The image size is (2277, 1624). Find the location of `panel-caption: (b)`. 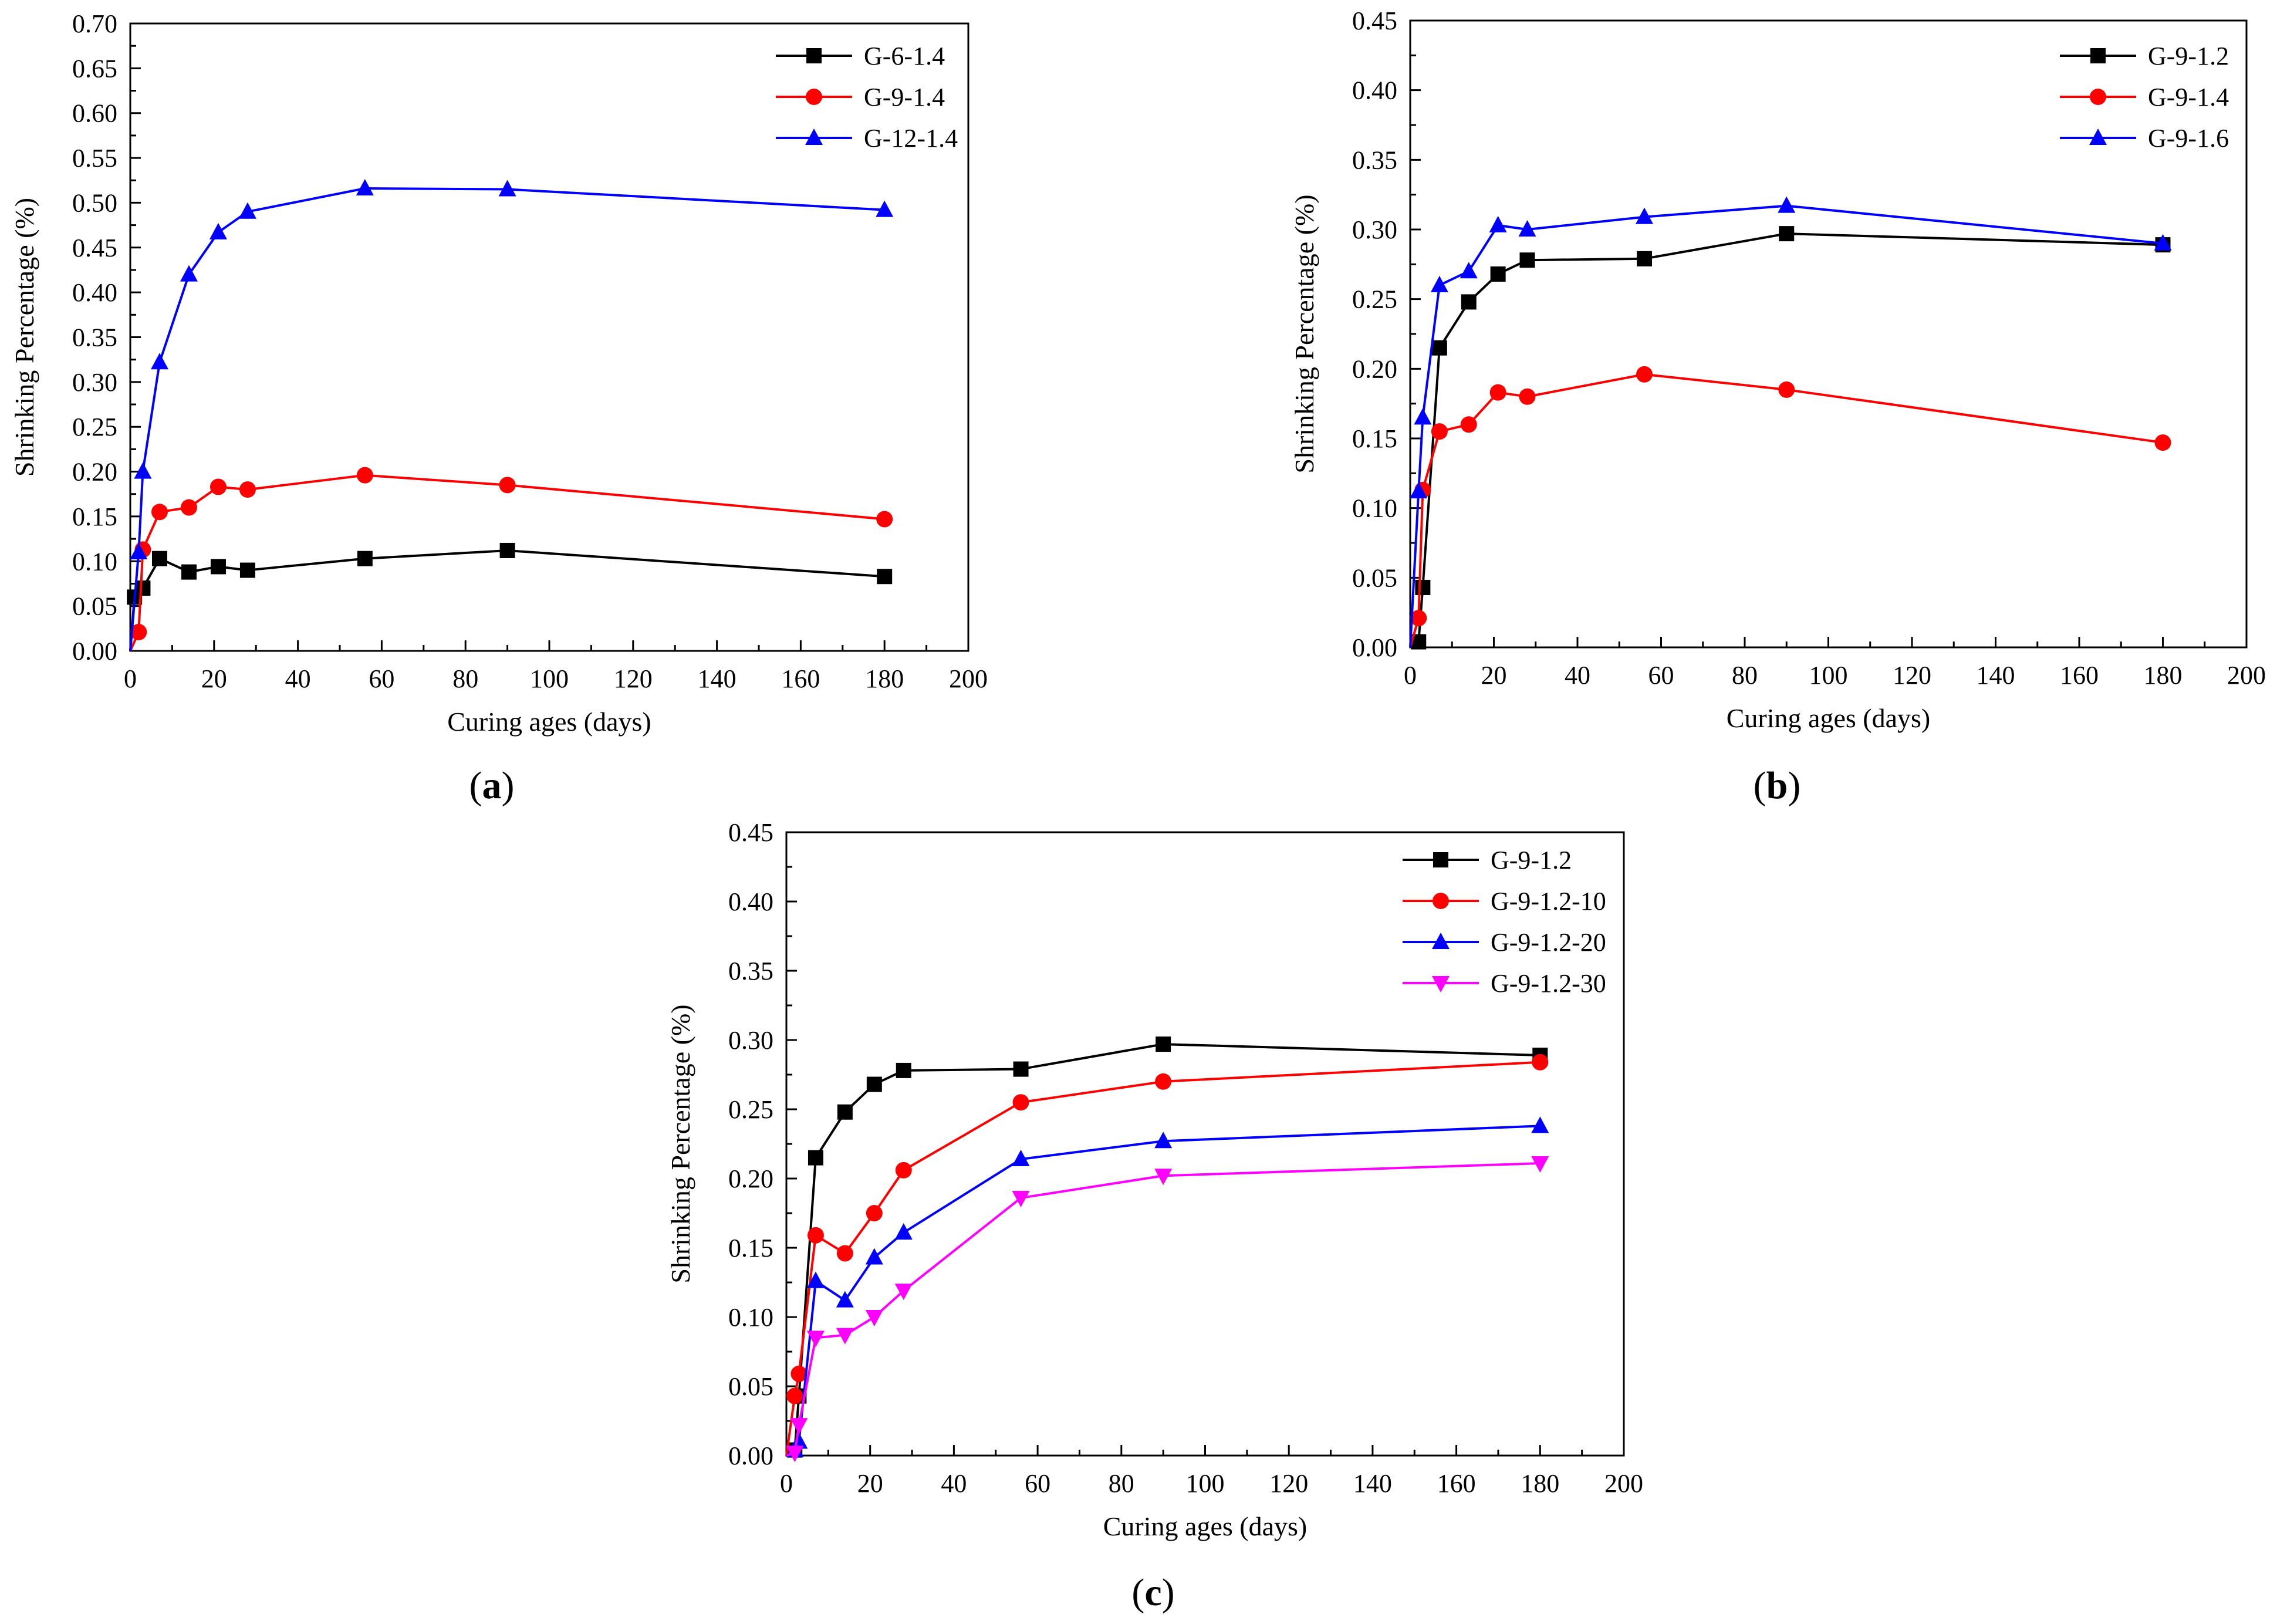

panel-caption: (b) is located at coordinates (1777, 785).